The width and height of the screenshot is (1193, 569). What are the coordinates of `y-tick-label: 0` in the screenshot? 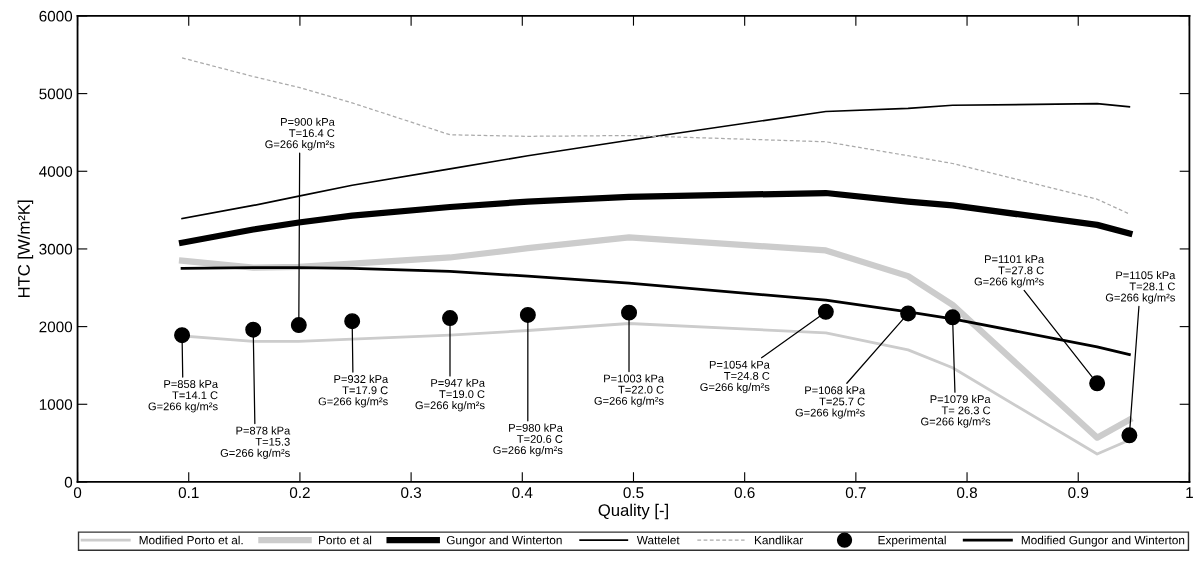 It's located at (68, 482).